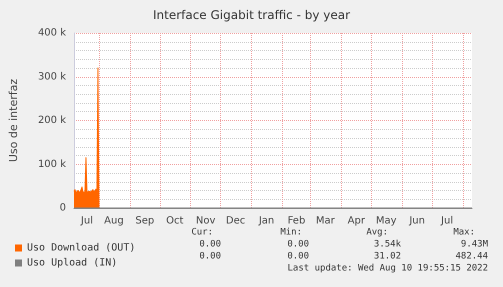  Describe the element at coordinates (63, 208) in the screenshot. I see `y-tick-label: 0` at that location.